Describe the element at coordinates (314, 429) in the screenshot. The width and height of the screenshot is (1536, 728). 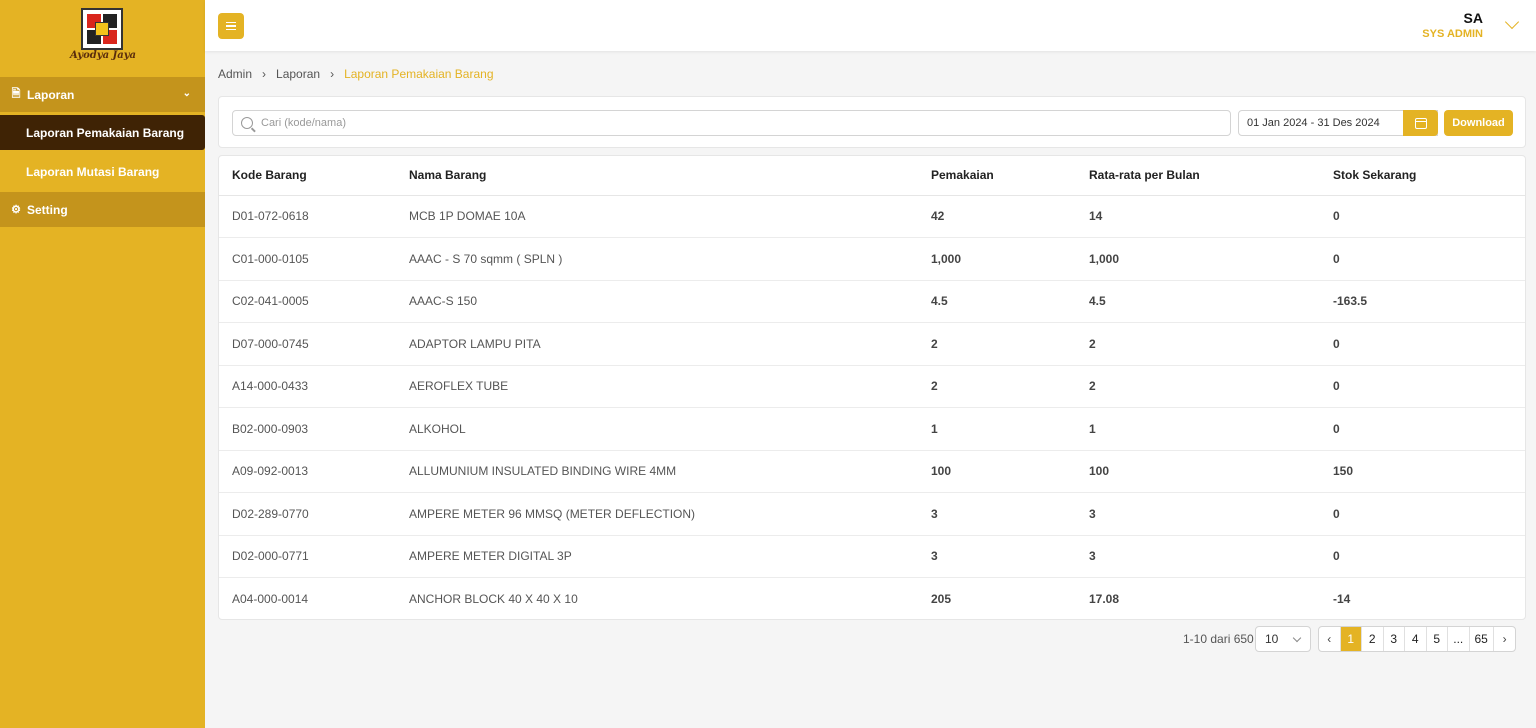
I see `table-cell: B02-000-0903` at that location.